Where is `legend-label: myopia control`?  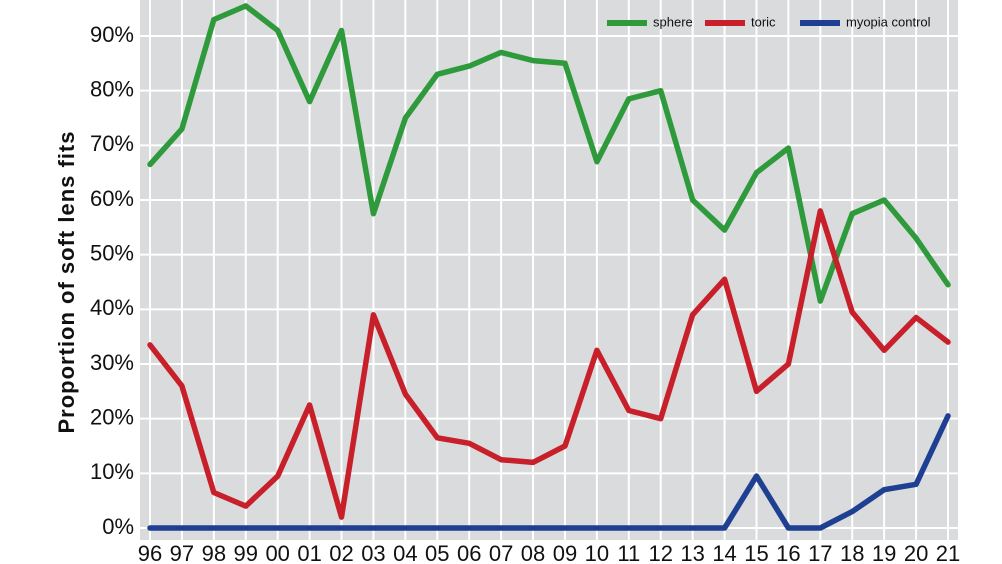
legend-label: myopia control is located at coordinates (888, 21).